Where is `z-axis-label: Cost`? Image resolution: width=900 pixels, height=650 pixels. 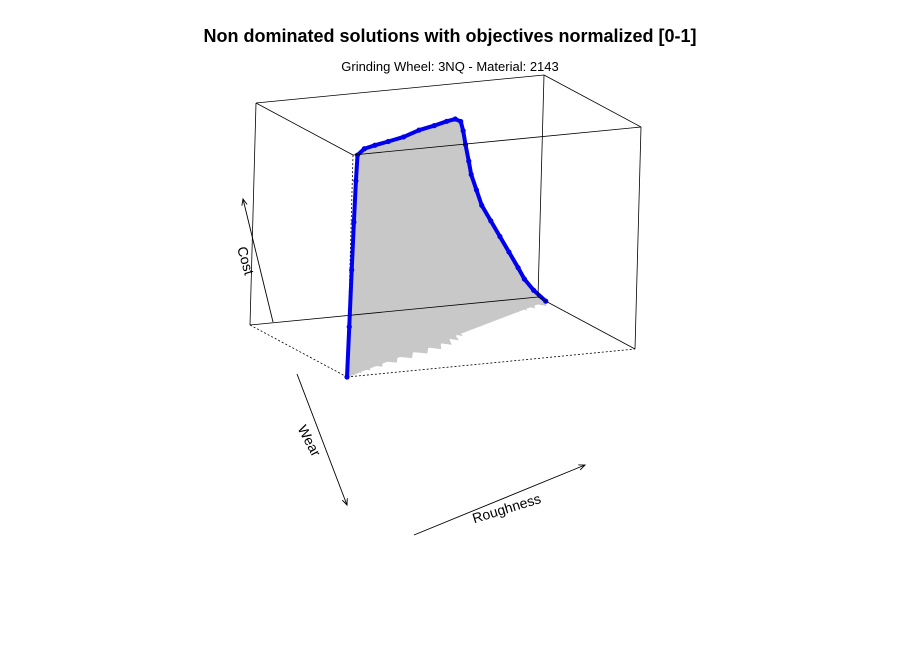
z-axis-label: Cost is located at coordinates (245, 261).